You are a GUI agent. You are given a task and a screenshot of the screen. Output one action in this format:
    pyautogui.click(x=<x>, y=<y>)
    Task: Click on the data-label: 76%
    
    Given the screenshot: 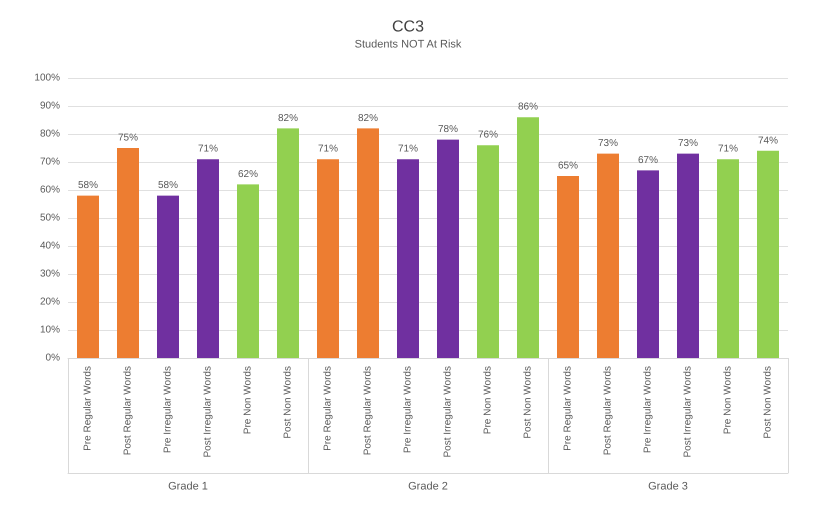 What is the action you would take?
    pyautogui.click(x=488, y=135)
    